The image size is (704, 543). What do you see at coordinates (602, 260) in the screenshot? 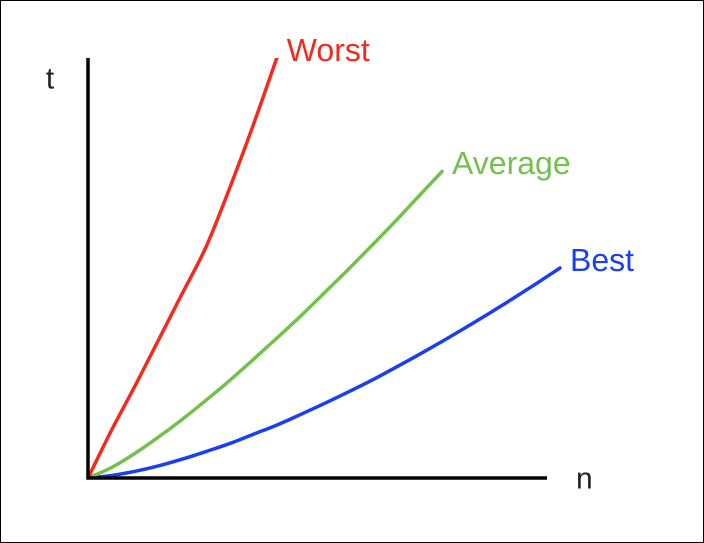
I see `series-label: Best` at bounding box center [602, 260].